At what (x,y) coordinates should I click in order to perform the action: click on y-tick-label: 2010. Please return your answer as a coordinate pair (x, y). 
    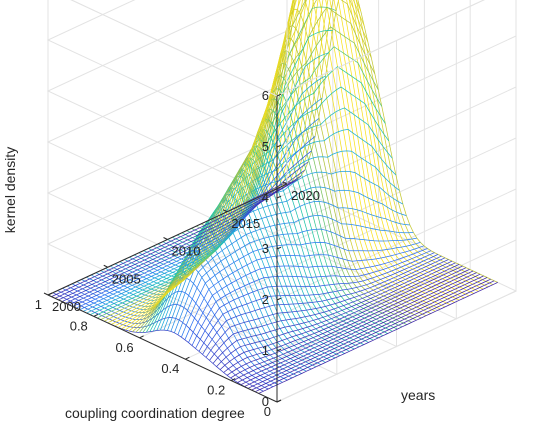
    Looking at the image, I should click on (186, 251).